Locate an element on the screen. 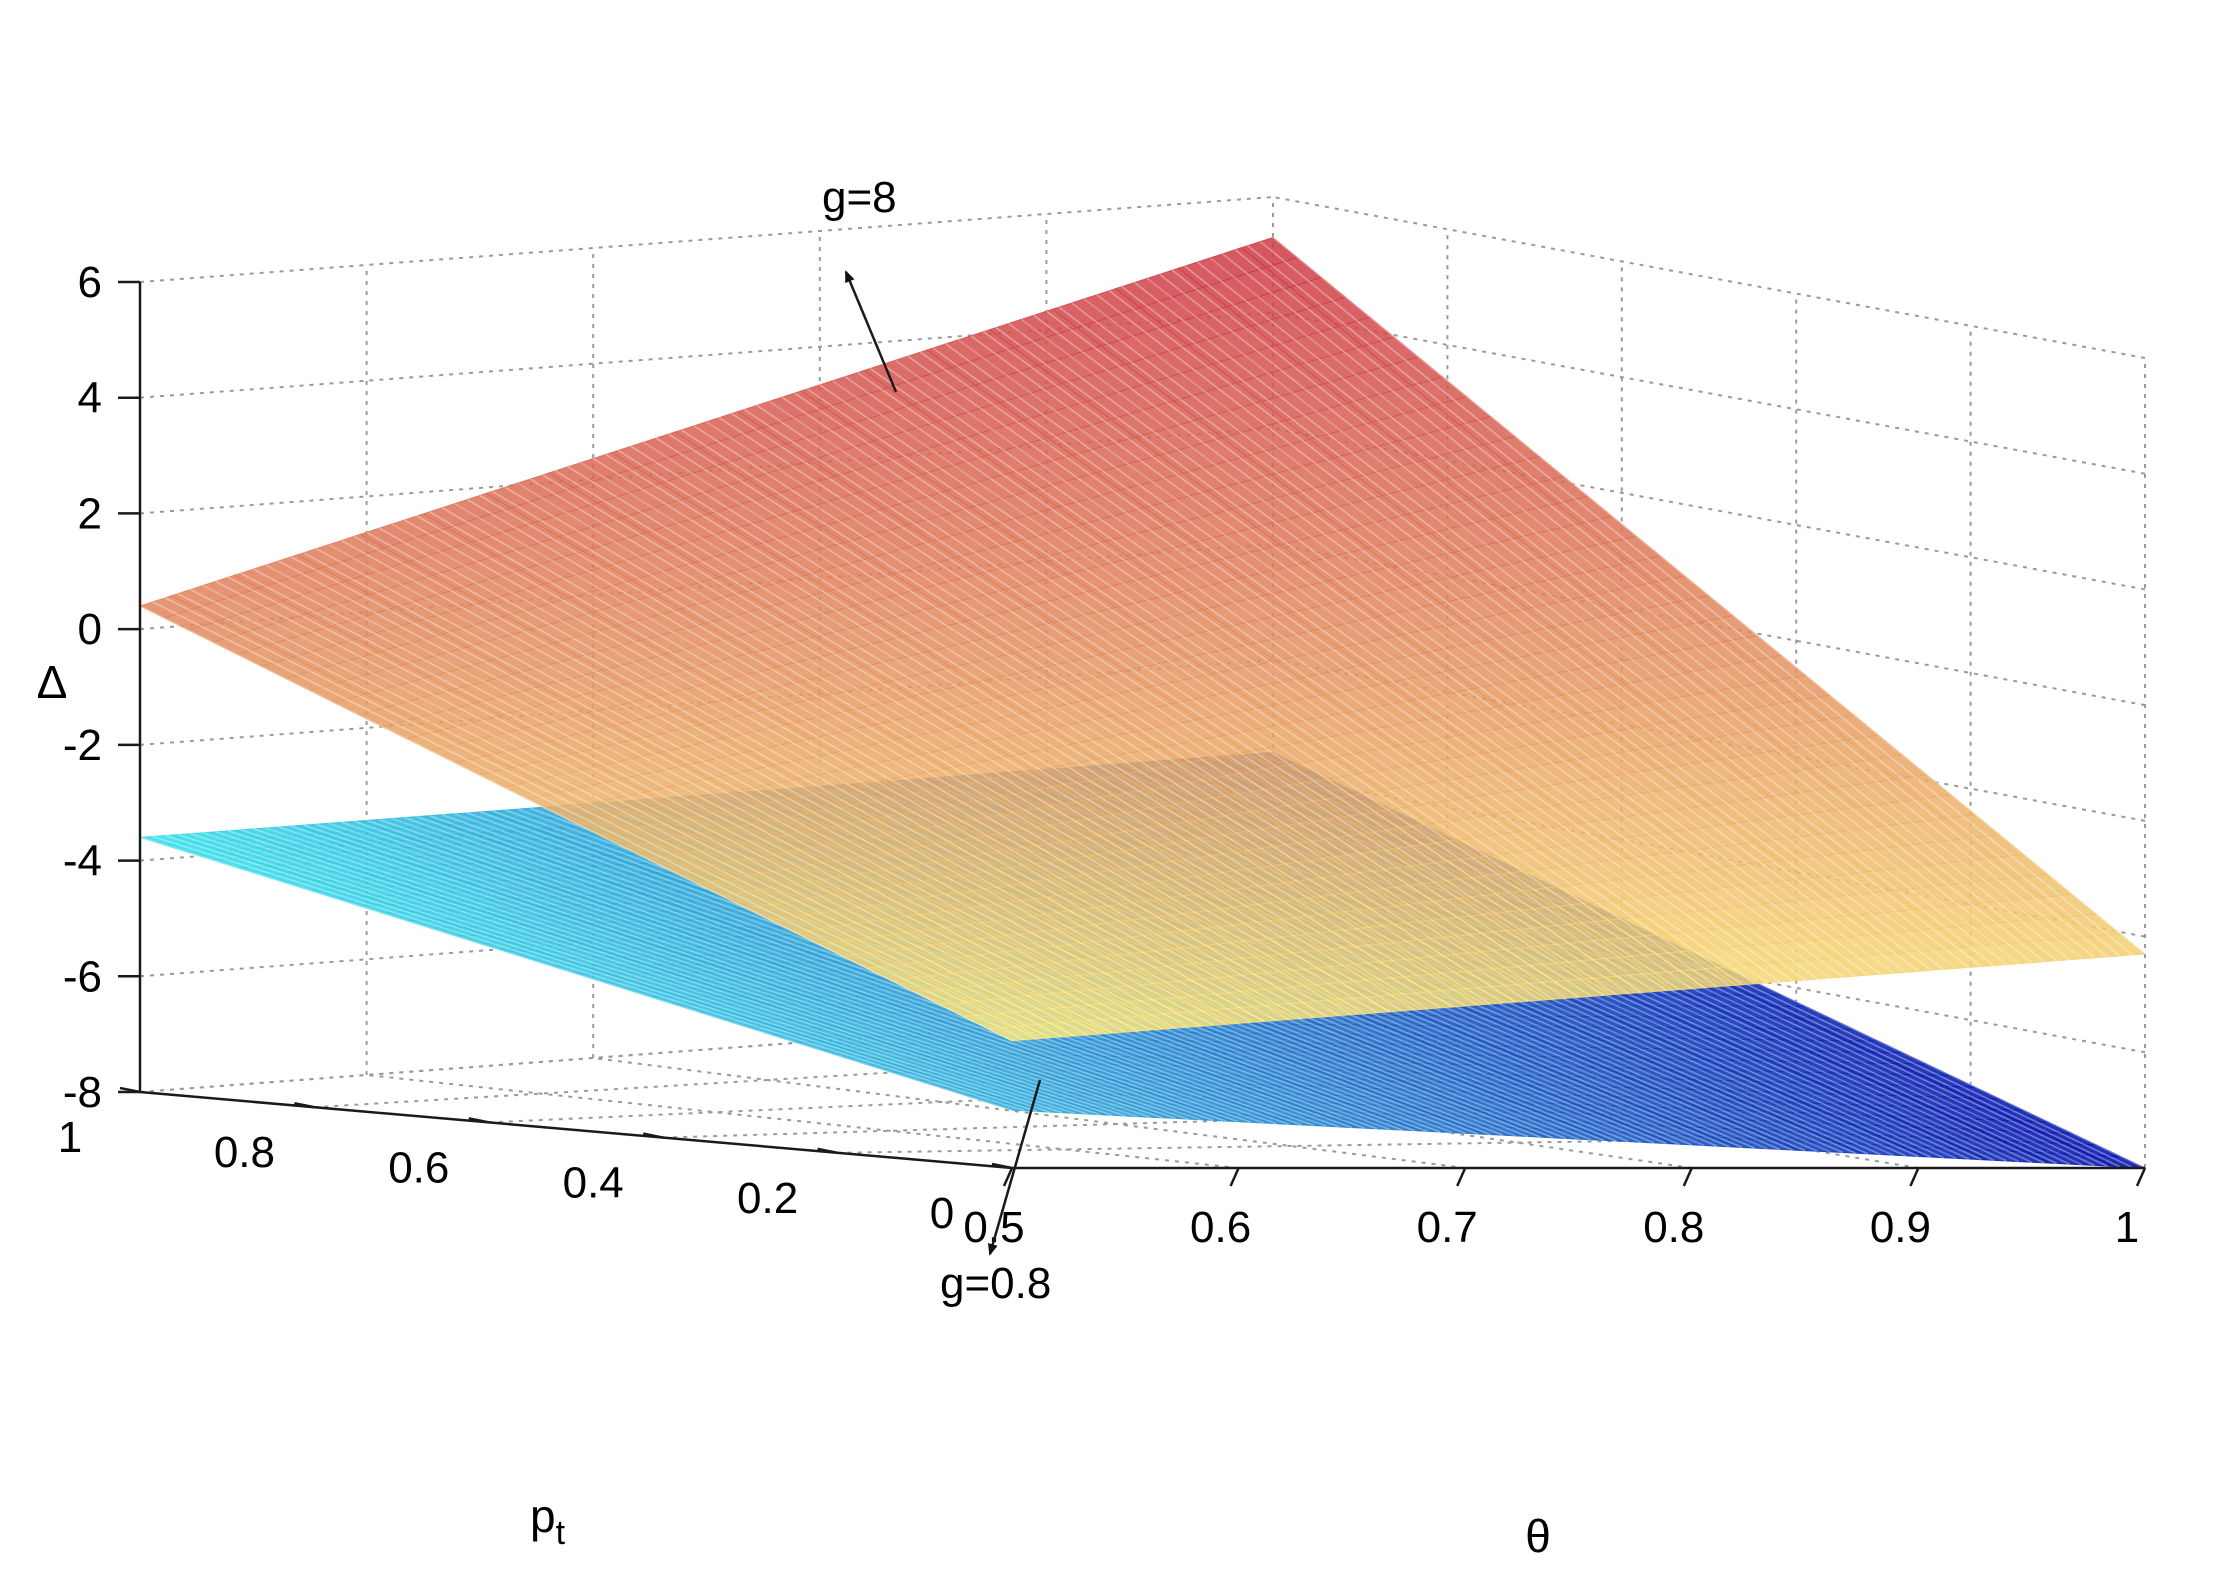  delta-tick-label-3: -2 is located at coordinates (82, 745).